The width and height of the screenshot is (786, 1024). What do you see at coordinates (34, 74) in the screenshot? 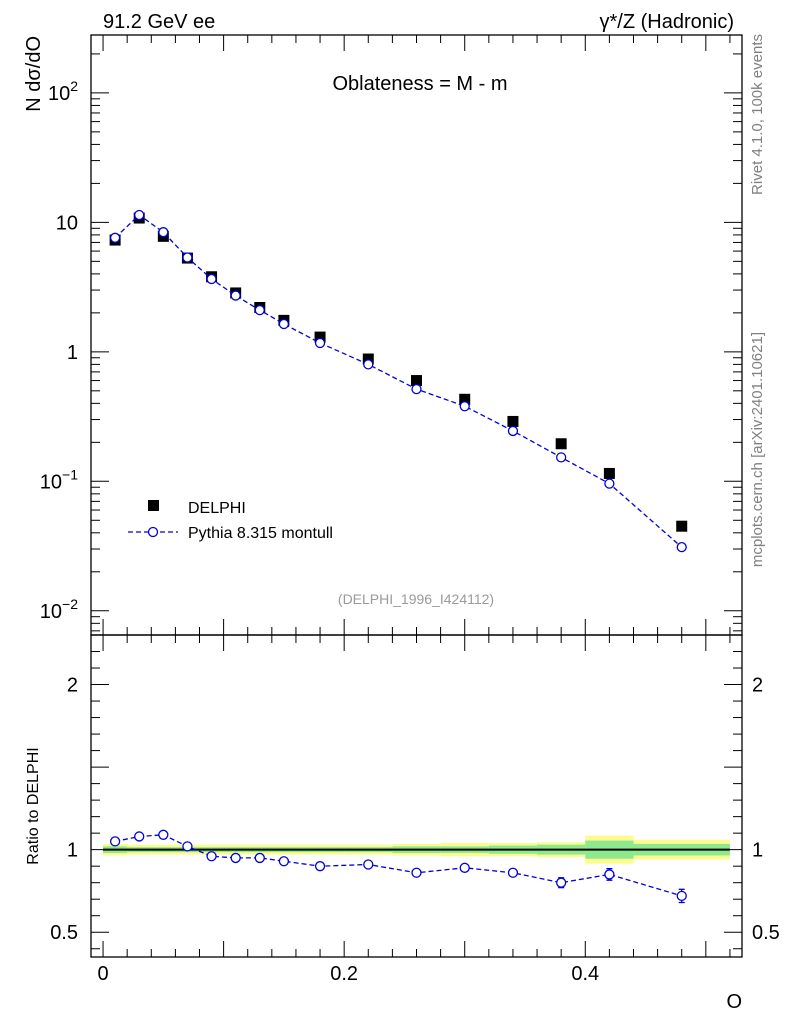
I see `y-axis-label: N dσ/dO` at bounding box center [34, 74].